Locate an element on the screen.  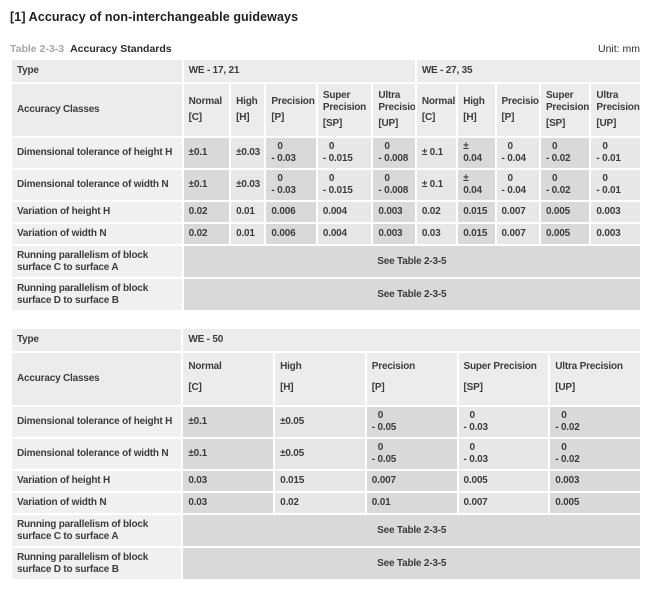
value-cell: 0 - 0.01 is located at coordinates (615, 153).